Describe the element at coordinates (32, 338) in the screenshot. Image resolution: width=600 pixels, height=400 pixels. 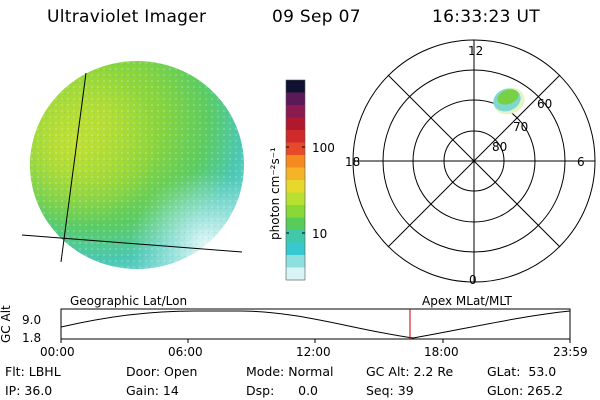
I see `timeline-ytick-low: 1.8` at that location.